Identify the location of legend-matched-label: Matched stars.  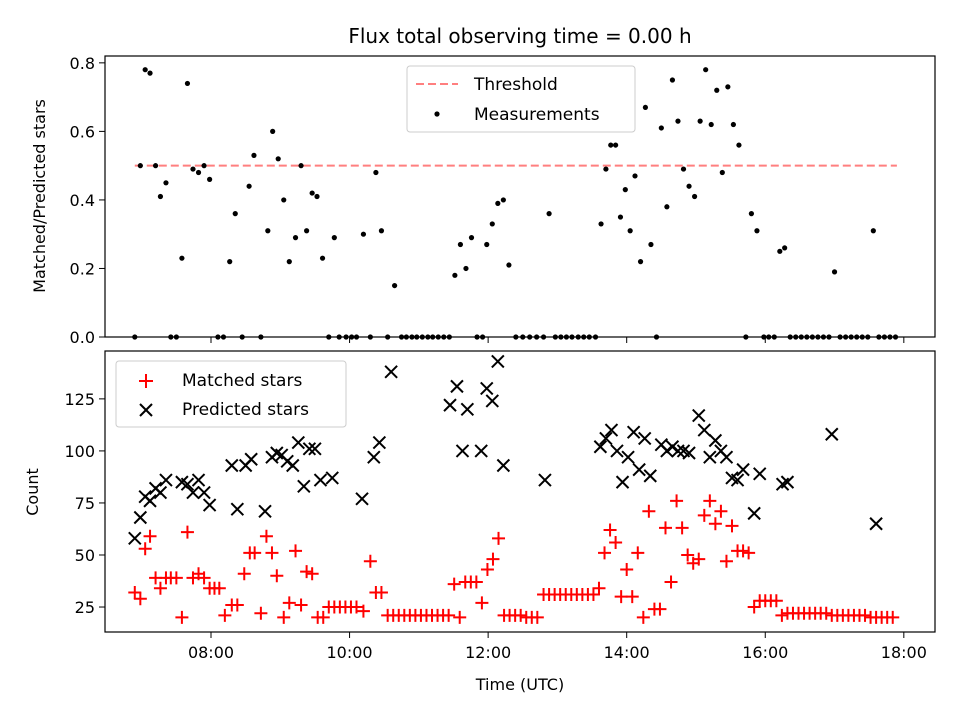
(242, 381).